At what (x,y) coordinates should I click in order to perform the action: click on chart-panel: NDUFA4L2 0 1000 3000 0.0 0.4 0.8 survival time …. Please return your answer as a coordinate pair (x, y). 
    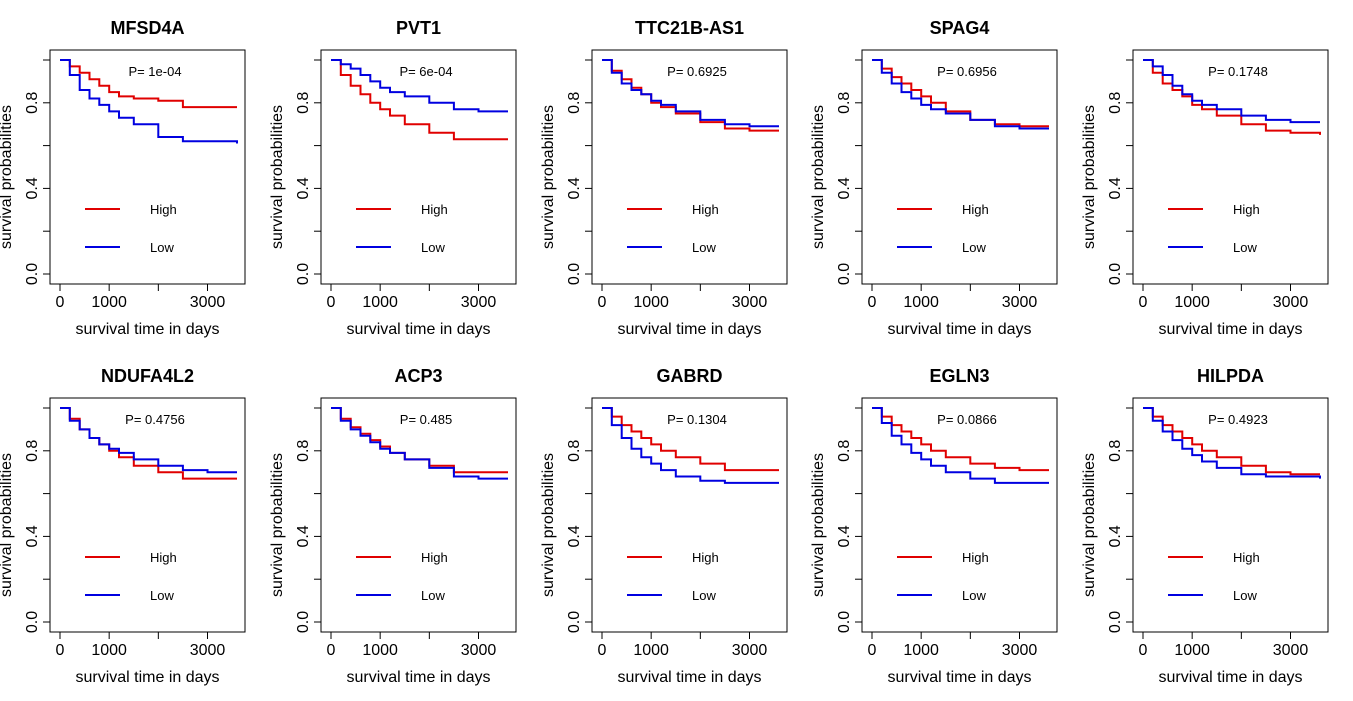
    Looking at the image, I should click on (123, 526).